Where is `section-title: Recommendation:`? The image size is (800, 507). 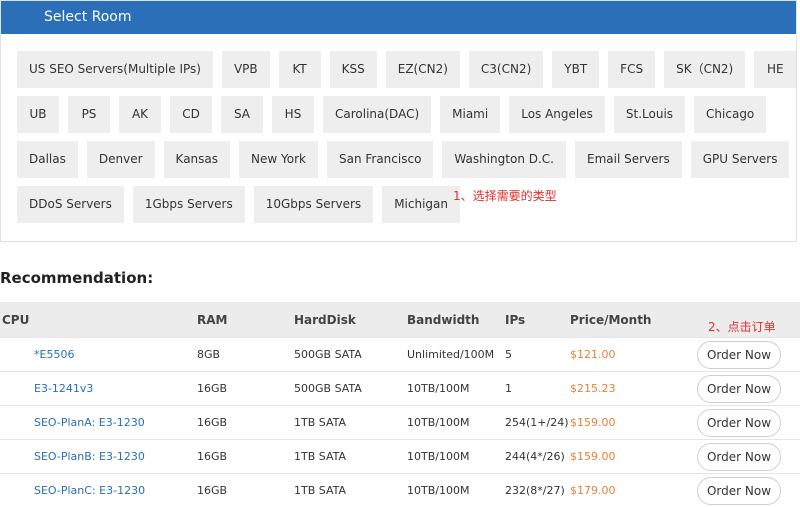
section-title: Recommendation: is located at coordinates (76, 278).